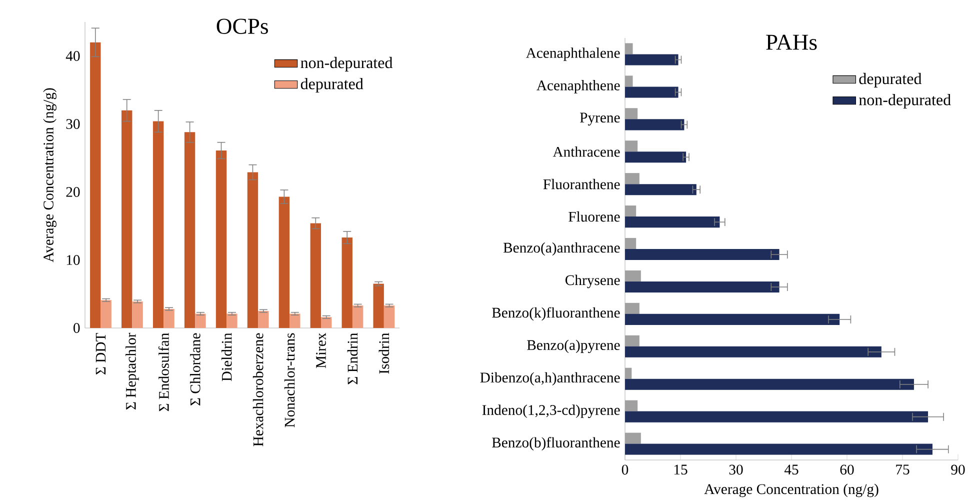  Describe the element at coordinates (586, 151) in the screenshot. I see `y-tick-label: Anthracene` at that location.